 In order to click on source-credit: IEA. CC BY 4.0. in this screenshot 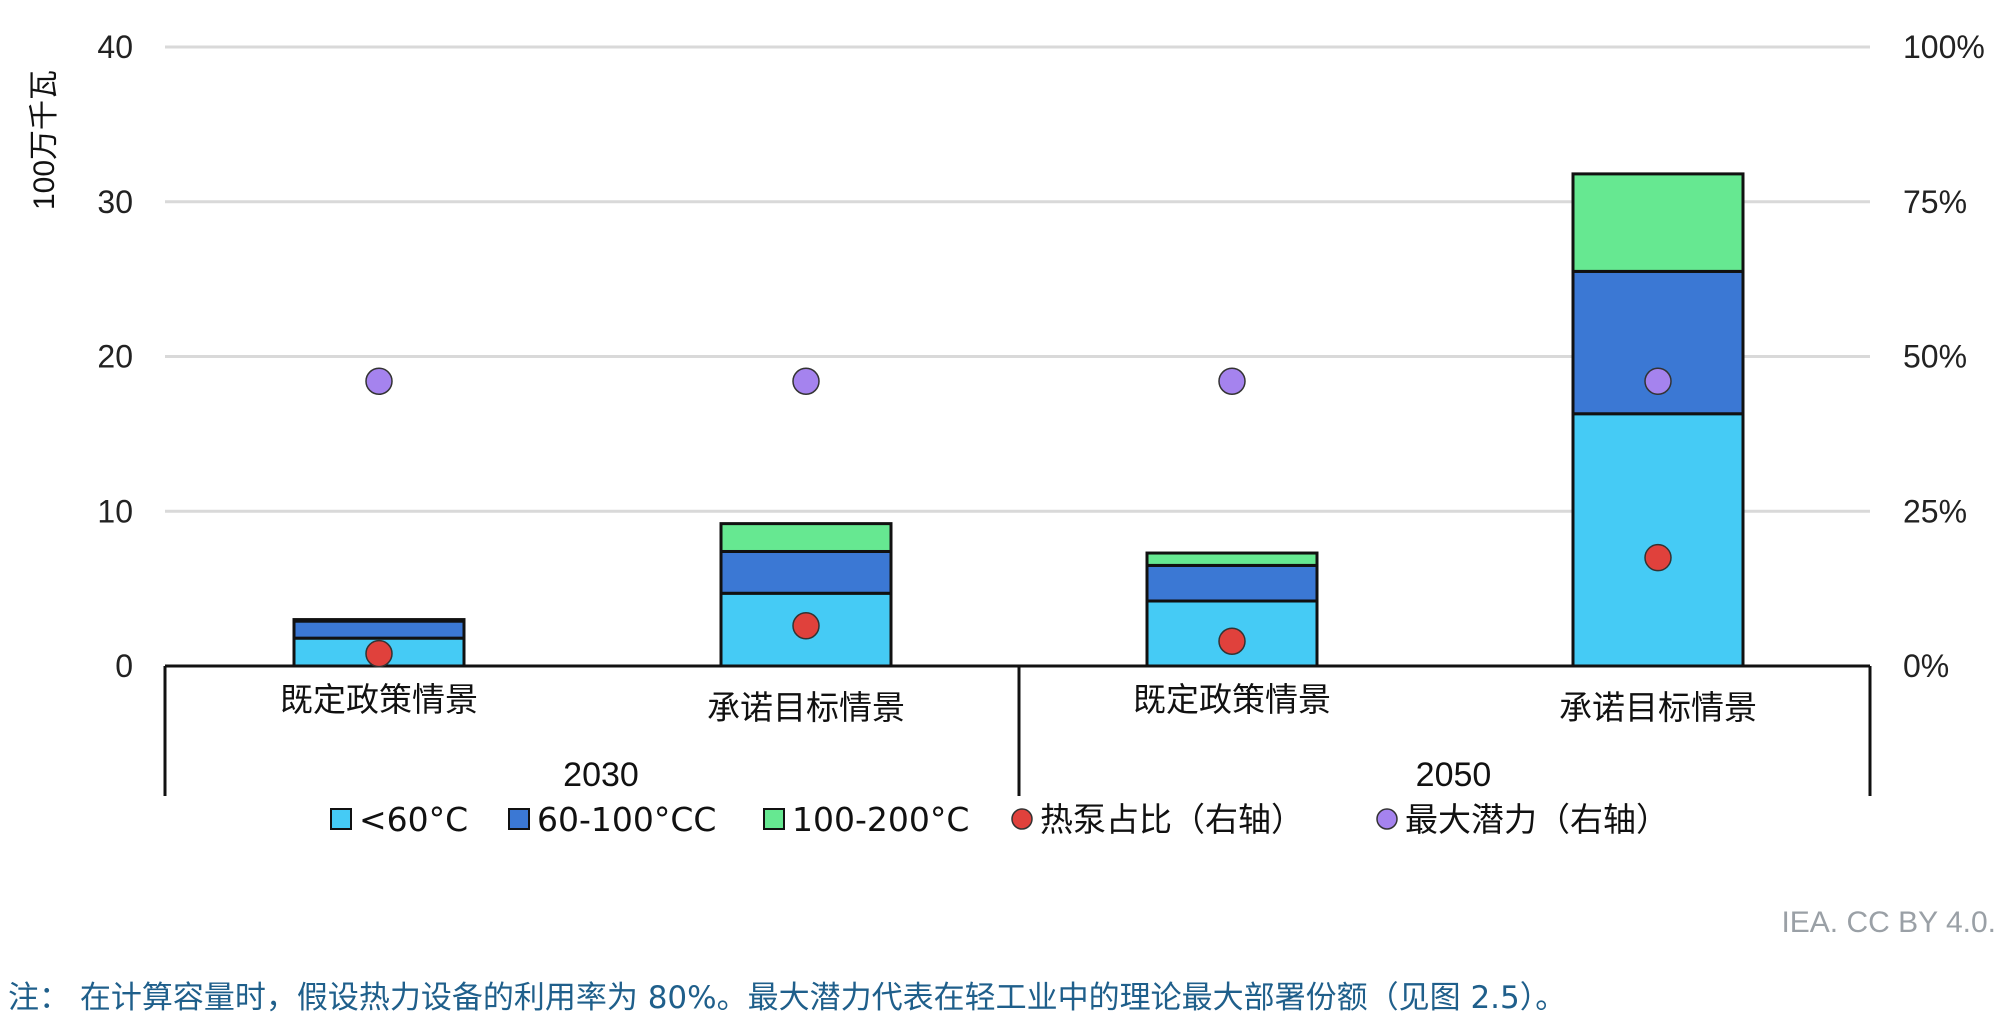, I will do `click(1888, 922)`.